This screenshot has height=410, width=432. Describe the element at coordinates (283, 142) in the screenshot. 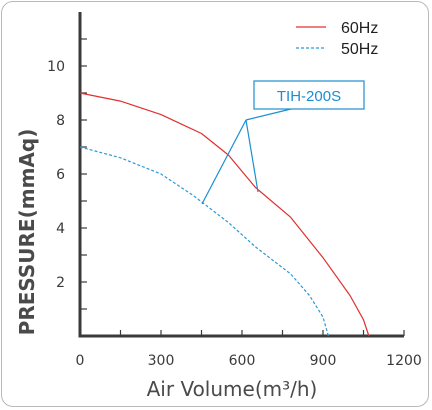

I see `model-annotation: TIH-200S` at that location.